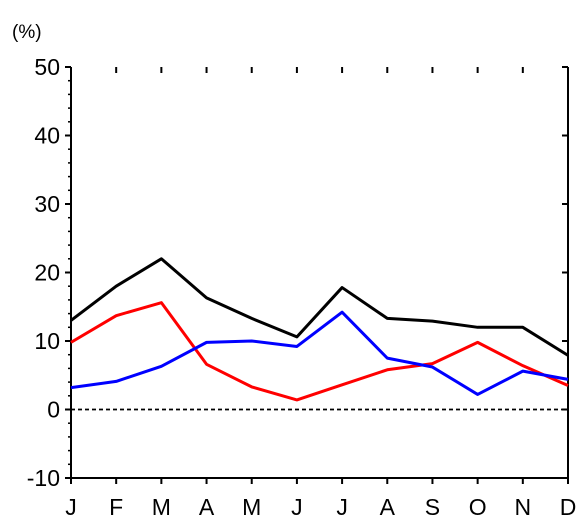 This screenshot has width=578, height=529. Describe the element at coordinates (27, 32) in the screenshot. I see `y-unit-label: (%)` at that location.